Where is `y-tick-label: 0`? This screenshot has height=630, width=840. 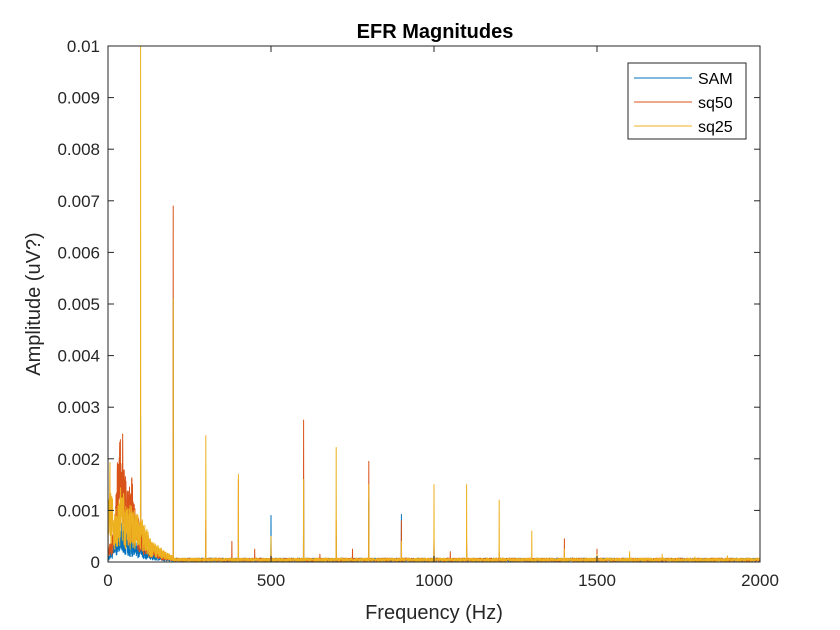 y-tick-label: 0 is located at coordinates (95, 562).